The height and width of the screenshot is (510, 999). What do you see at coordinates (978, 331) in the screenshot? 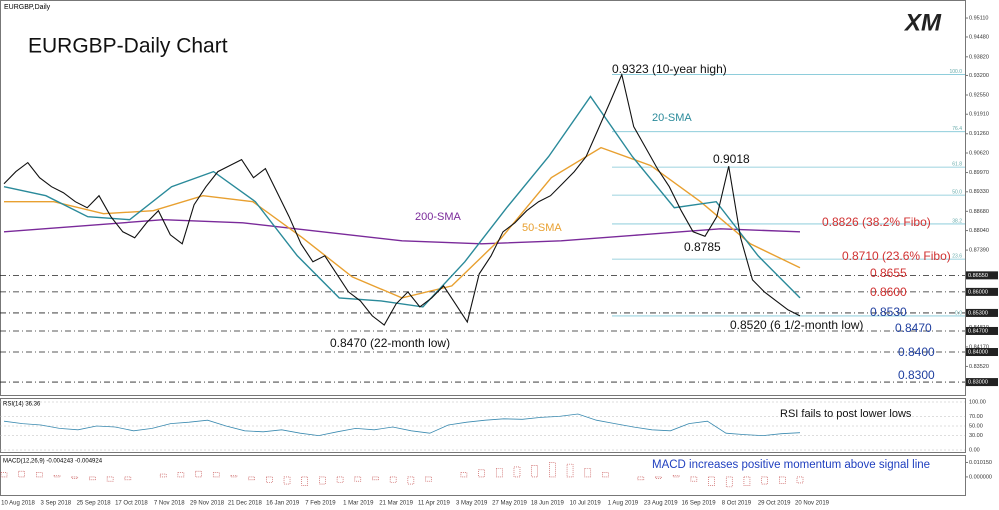
I see `level-label: 0.84700` at bounding box center [978, 331].